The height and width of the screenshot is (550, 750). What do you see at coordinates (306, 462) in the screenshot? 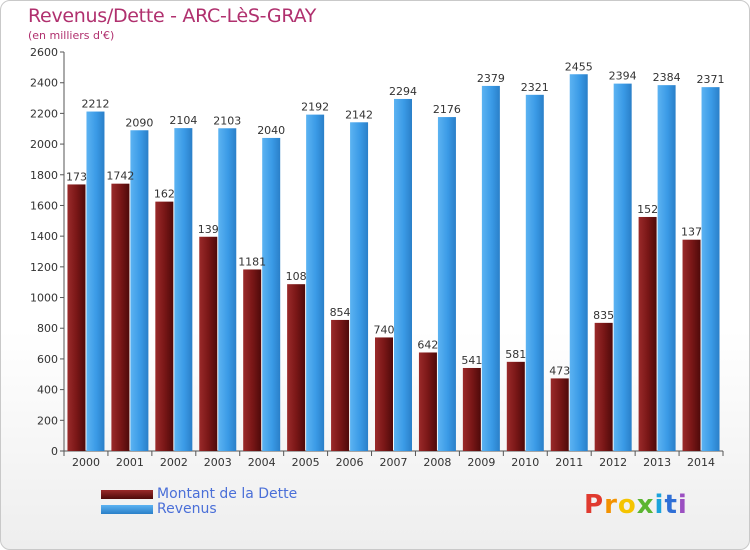
I see `x-tick-label: 2005` at bounding box center [306, 462].